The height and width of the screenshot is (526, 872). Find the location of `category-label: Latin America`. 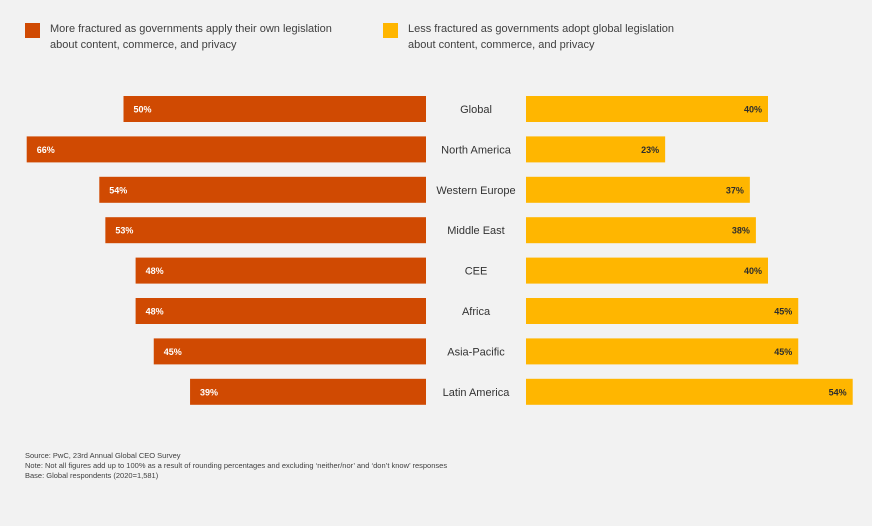

category-label: Latin America is located at coordinates (477, 393).